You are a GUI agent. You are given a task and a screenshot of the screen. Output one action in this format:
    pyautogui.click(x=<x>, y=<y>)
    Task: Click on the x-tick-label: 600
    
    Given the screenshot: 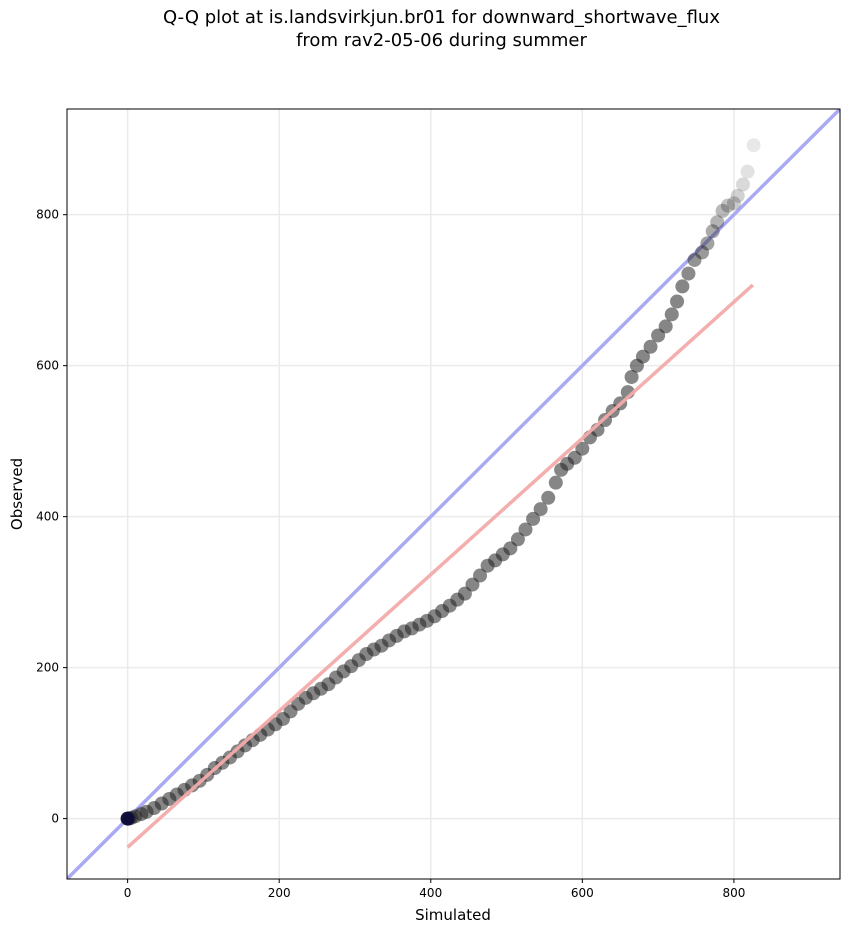 What is the action you would take?
    pyautogui.click(x=582, y=893)
    